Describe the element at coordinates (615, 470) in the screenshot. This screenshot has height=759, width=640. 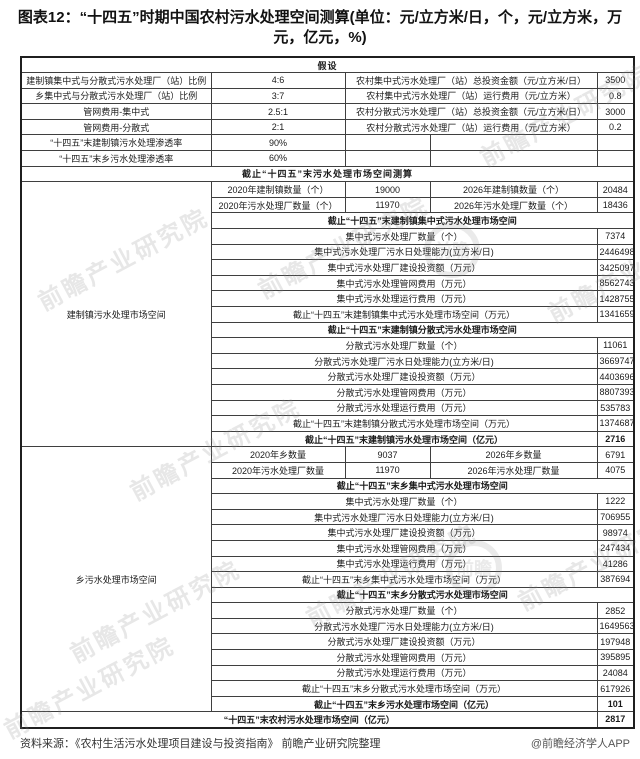
I see `pair-value: 4075` at that location.